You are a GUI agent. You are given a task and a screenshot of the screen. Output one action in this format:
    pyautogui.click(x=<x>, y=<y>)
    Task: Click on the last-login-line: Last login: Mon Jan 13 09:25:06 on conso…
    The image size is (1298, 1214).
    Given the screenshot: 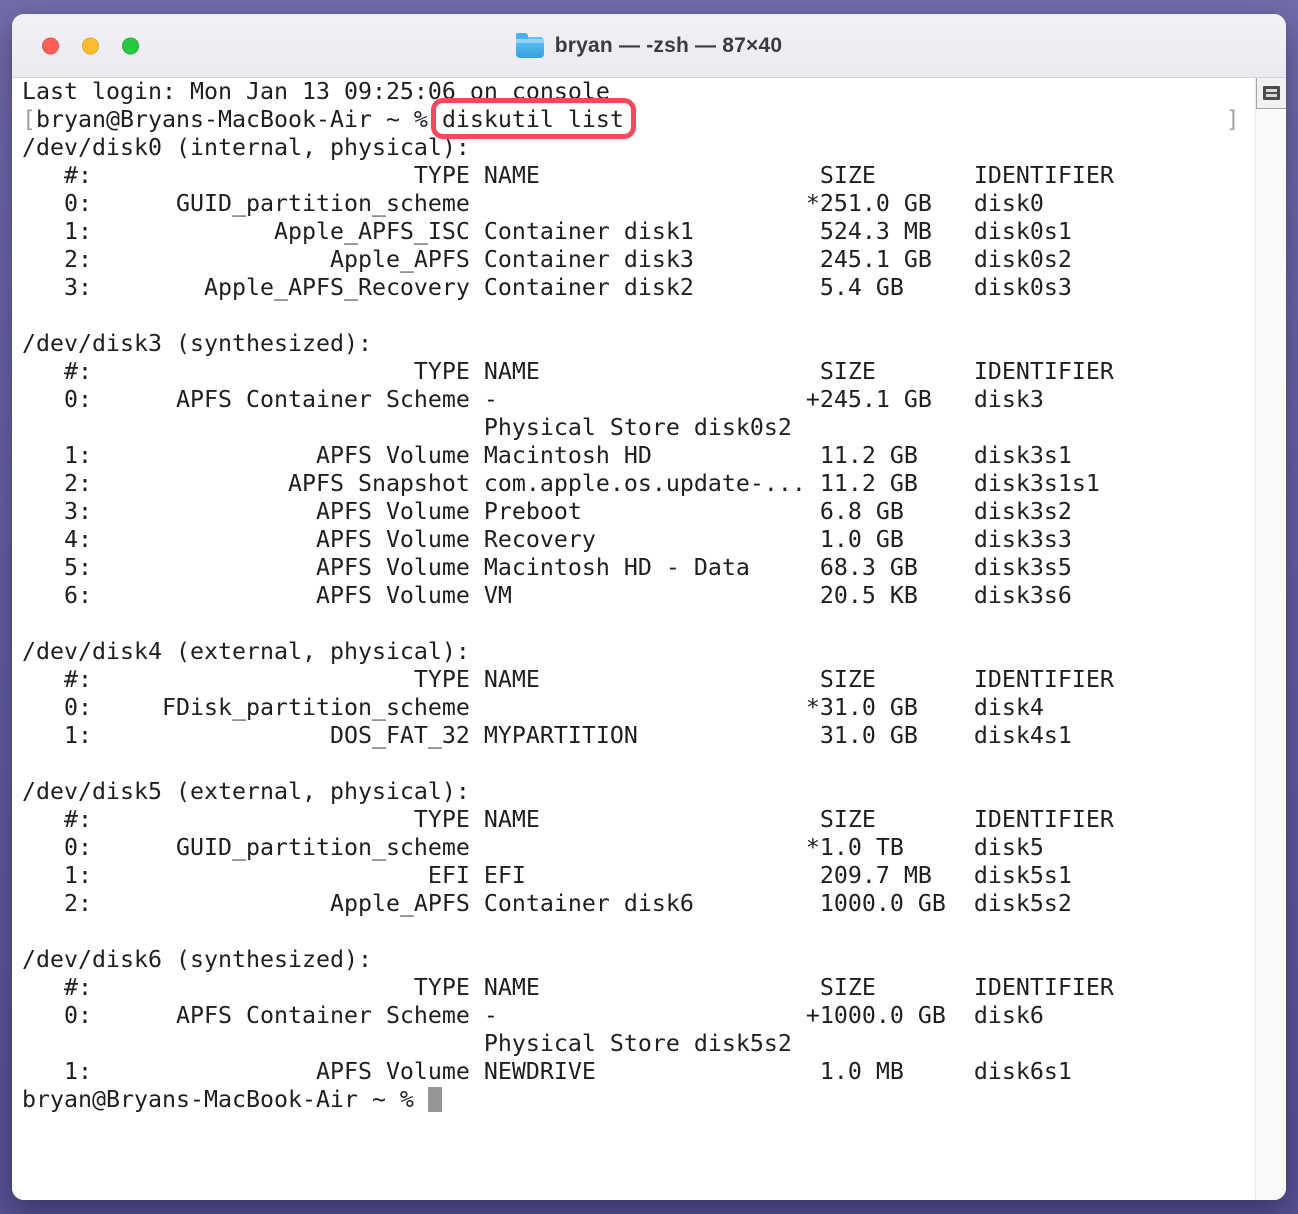 What is the action you would take?
    pyautogui.click(x=638, y=92)
    